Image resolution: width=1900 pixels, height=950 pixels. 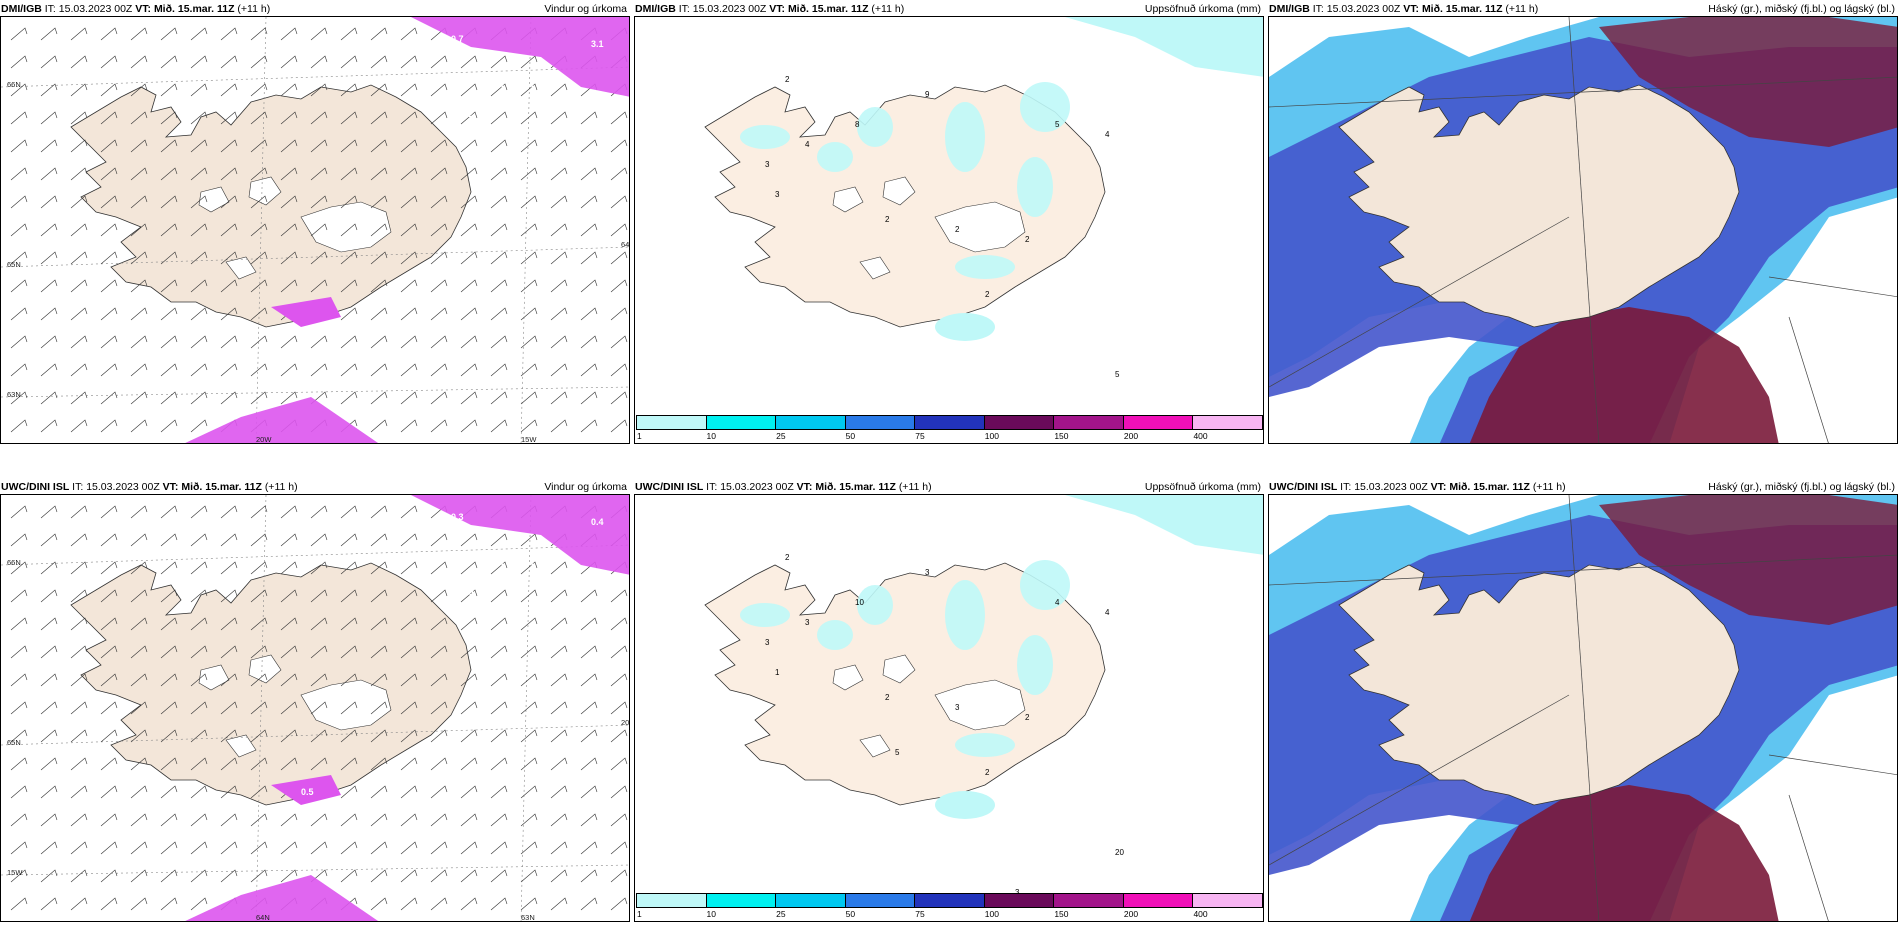 I want to click on map-area: 2 3 10 3 4 4 3 1 2 3 2 2 20 5 3, so click(x=949, y=708).